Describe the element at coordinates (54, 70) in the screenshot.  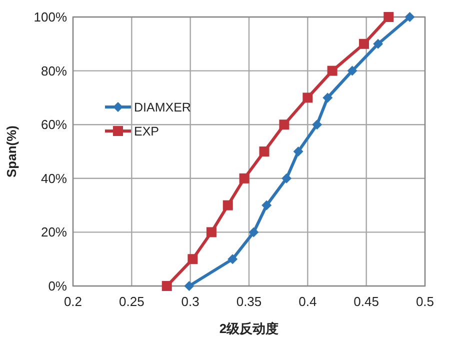
I see `y-tick-label: 80%` at that location.